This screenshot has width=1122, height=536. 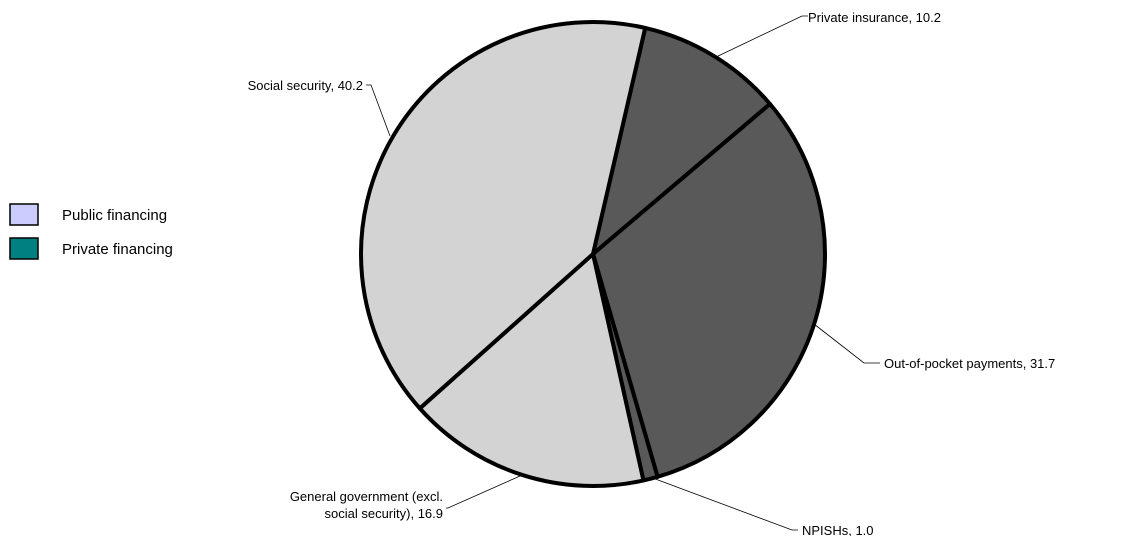 I want to click on slice-label-general-government-line2: social security), 16.9, so click(x=384, y=513).